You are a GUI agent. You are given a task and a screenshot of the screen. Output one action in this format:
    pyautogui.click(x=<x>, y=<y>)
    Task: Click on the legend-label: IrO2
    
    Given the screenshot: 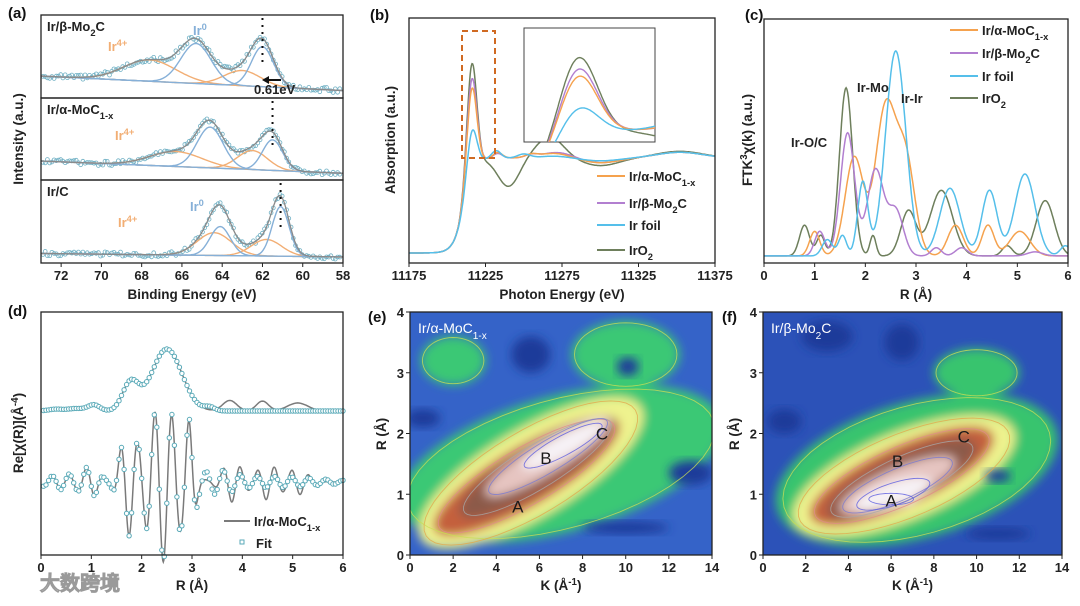 What is the action you would take?
    pyautogui.click(x=641, y=252)
    